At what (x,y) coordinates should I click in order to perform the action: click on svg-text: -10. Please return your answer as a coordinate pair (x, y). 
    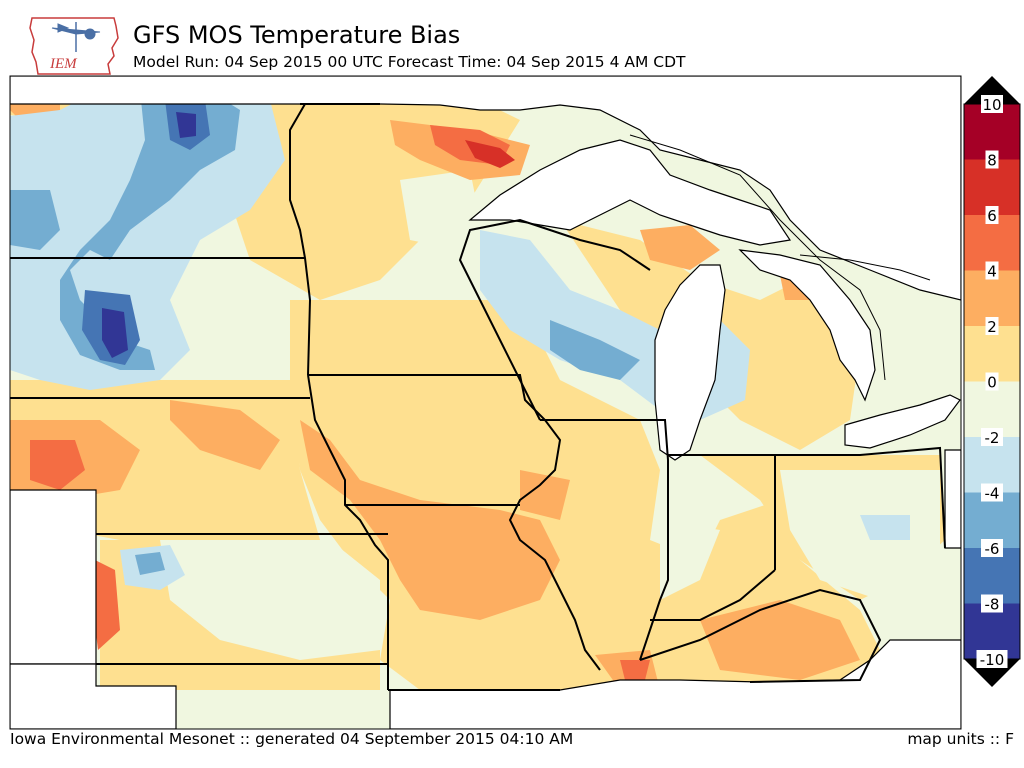
    Looking at the image, I should click on (992, 660).